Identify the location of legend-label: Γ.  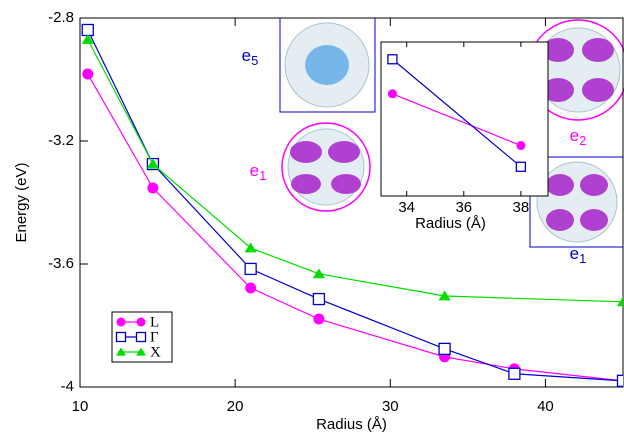
(154, 337).